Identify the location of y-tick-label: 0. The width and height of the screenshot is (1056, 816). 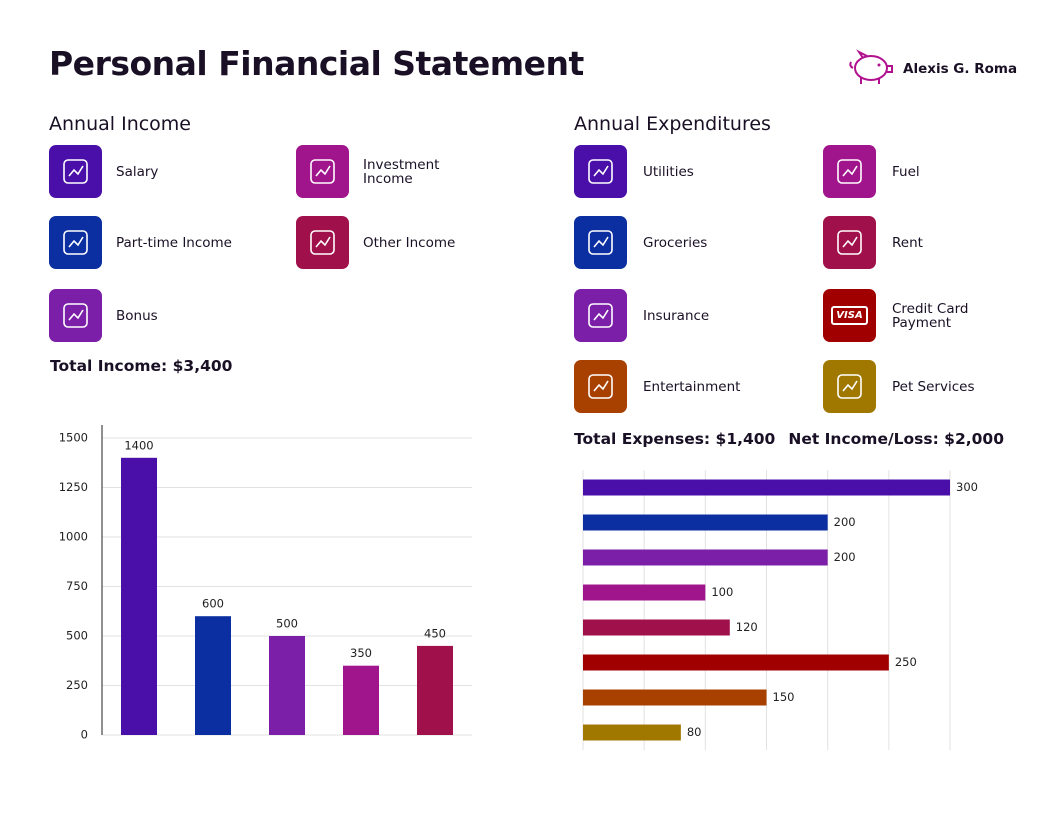
(84, 735).